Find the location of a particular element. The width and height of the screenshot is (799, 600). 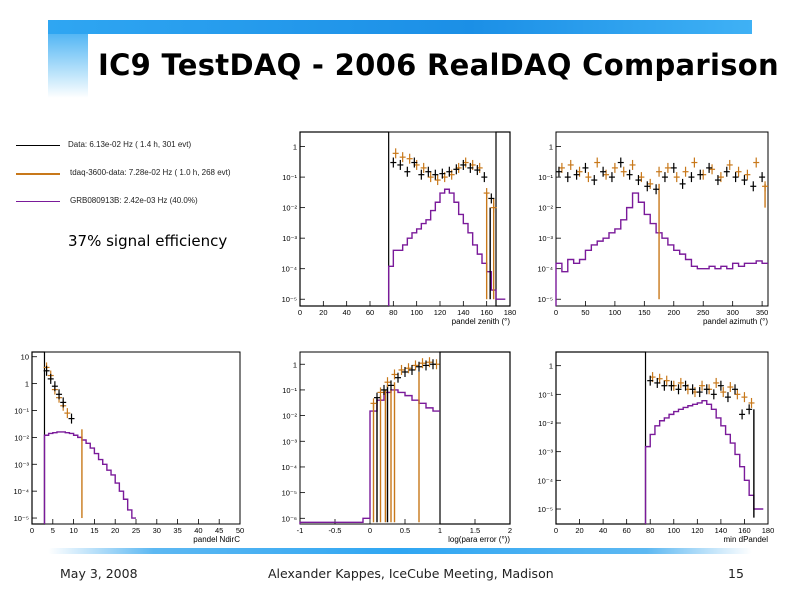

x-tick-label: 35 is located at coordinates (177, 530).